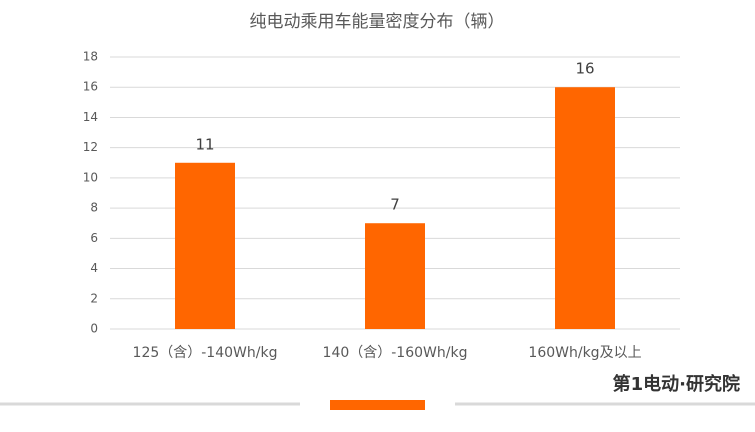  I want to click on footer-accent, so click(377, 405).